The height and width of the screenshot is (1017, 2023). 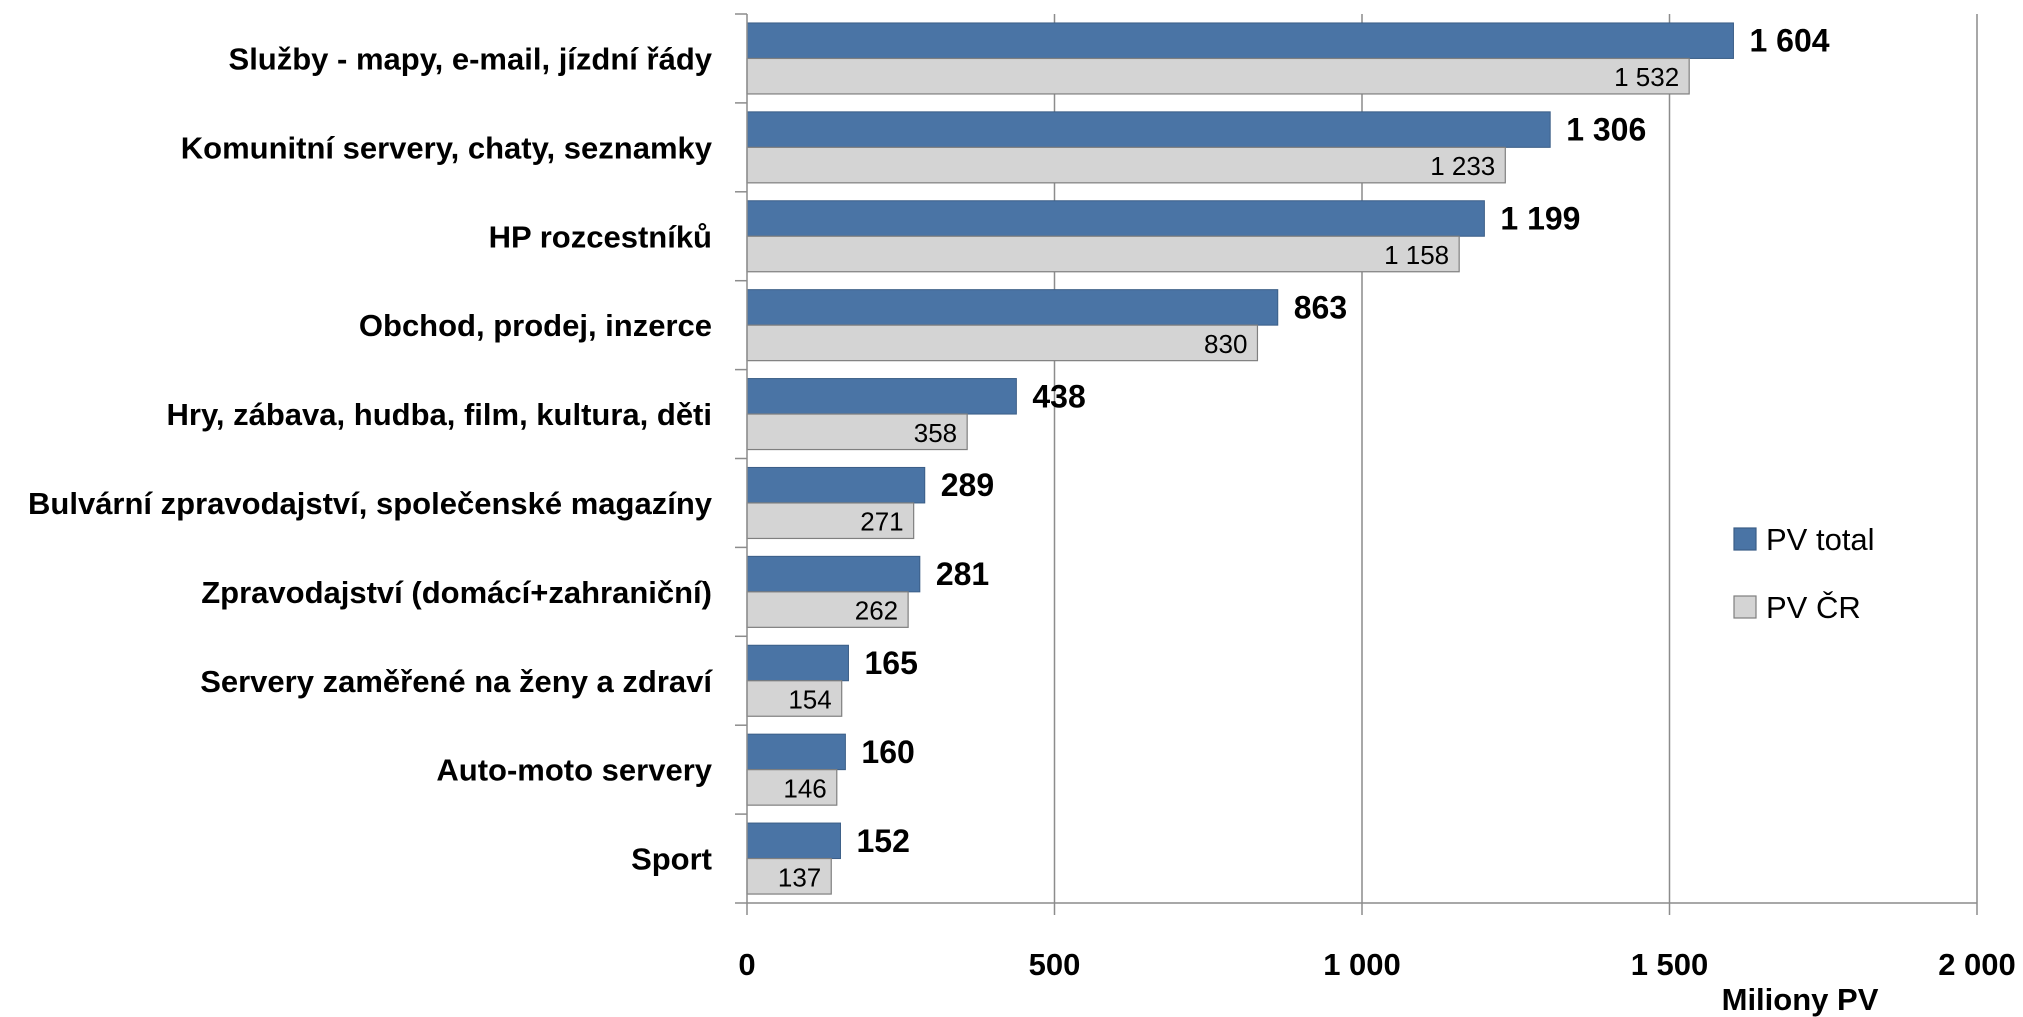 I want to click on x-tick-label: 0, so click(x=746, y=964).